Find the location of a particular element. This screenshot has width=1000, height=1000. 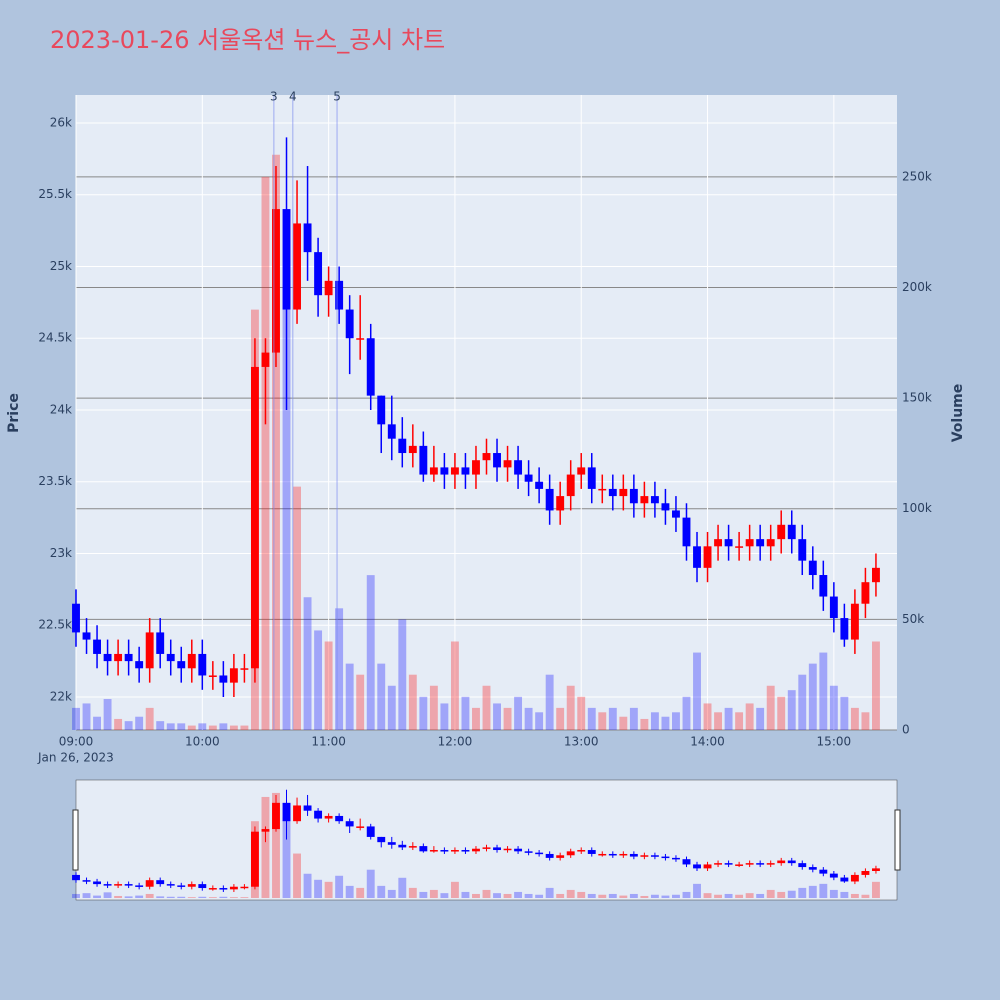

range-slider is located at coordinates (486, 840).